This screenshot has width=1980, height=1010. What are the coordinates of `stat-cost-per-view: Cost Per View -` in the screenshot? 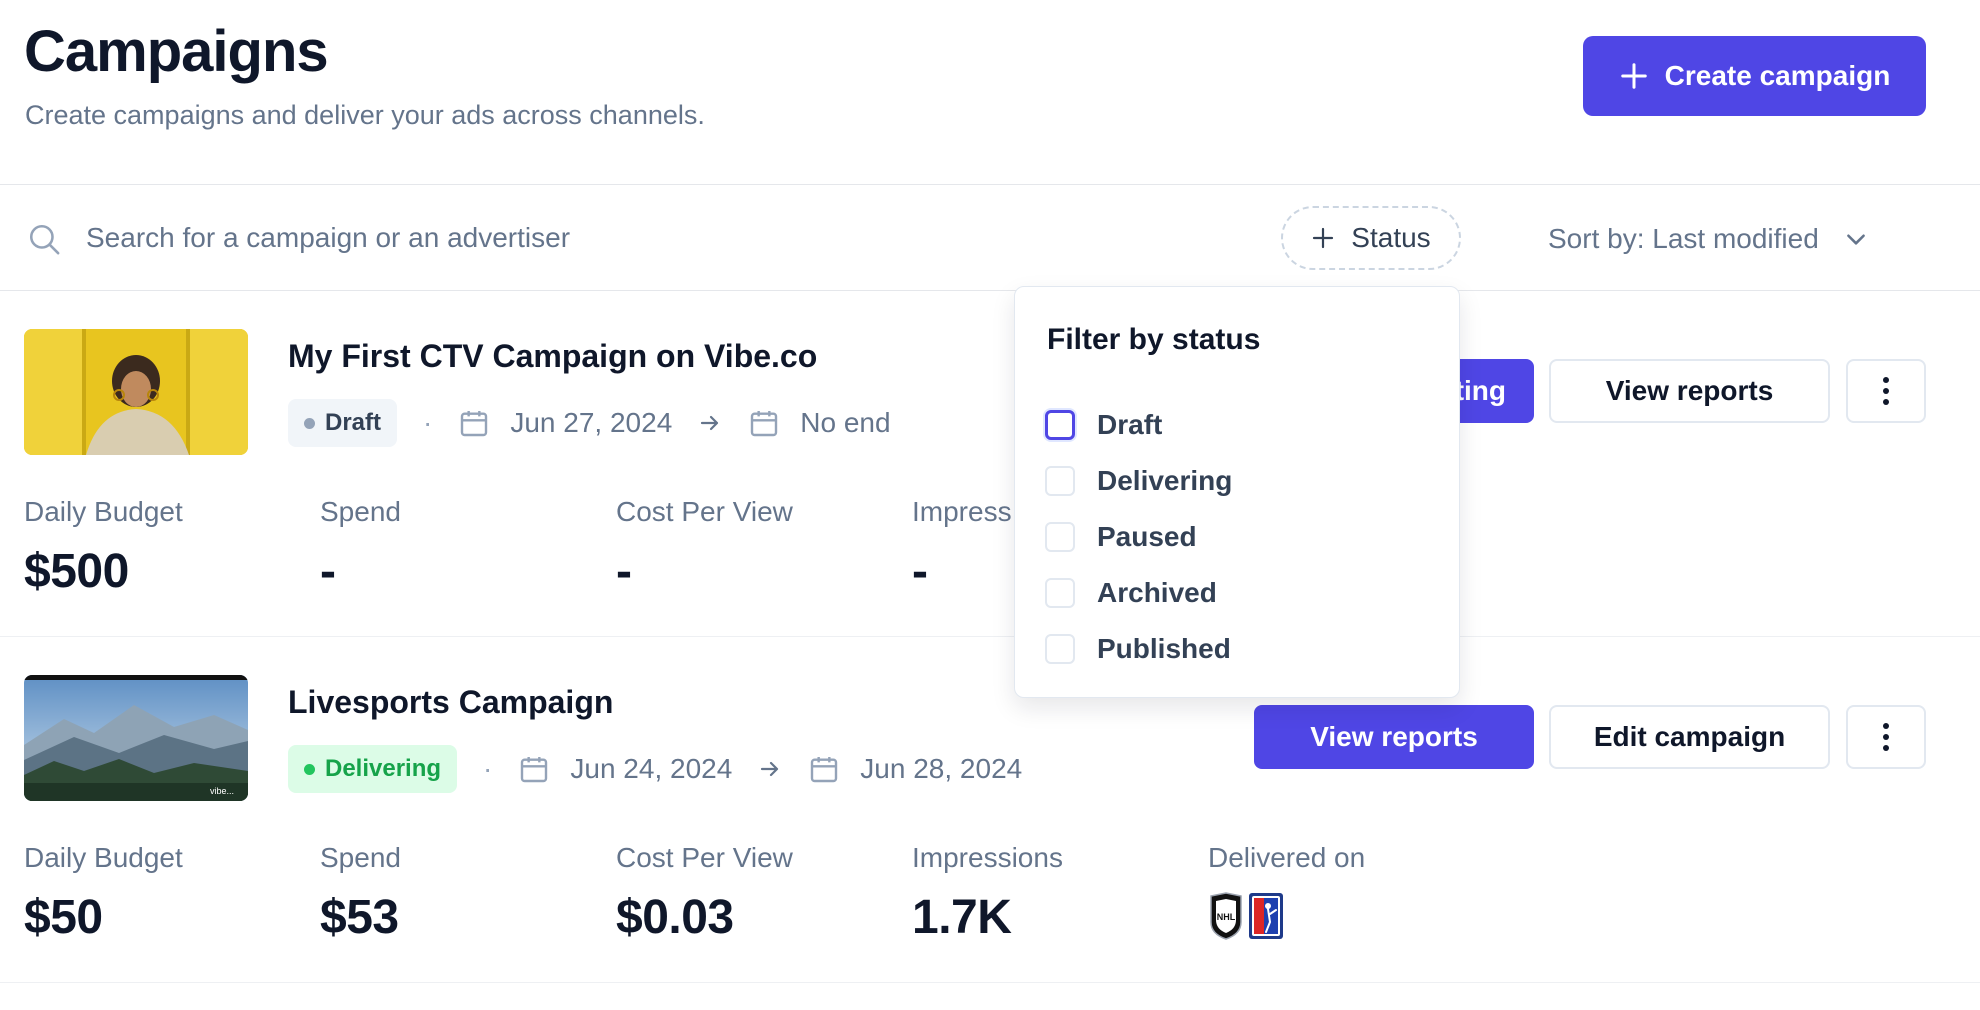 It's located at (704, 547).